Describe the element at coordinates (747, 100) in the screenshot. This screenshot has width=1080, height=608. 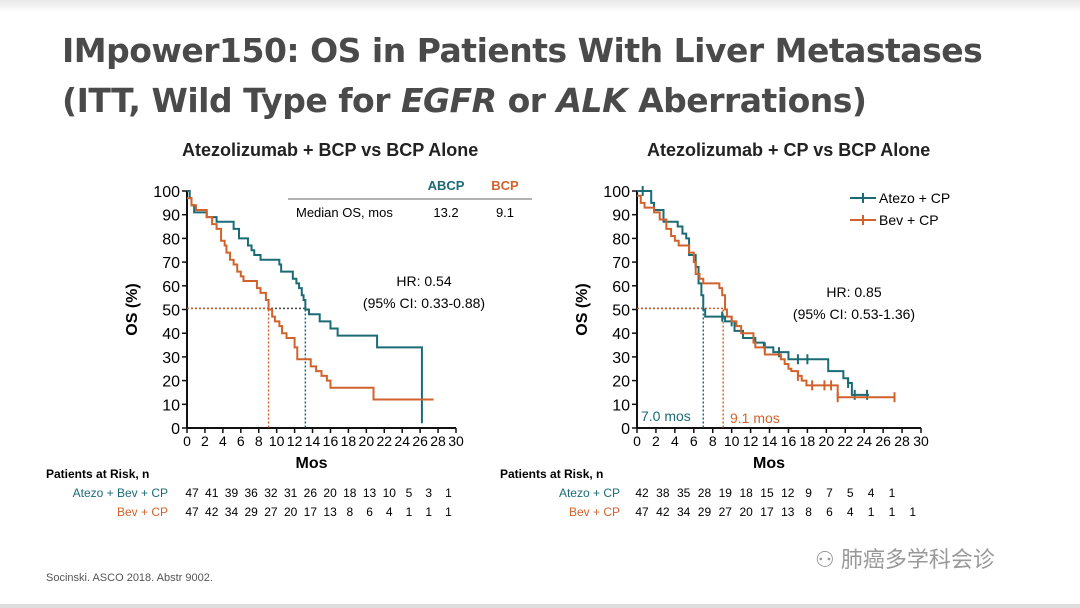
I see `title-part: Aberrations)` at that location.